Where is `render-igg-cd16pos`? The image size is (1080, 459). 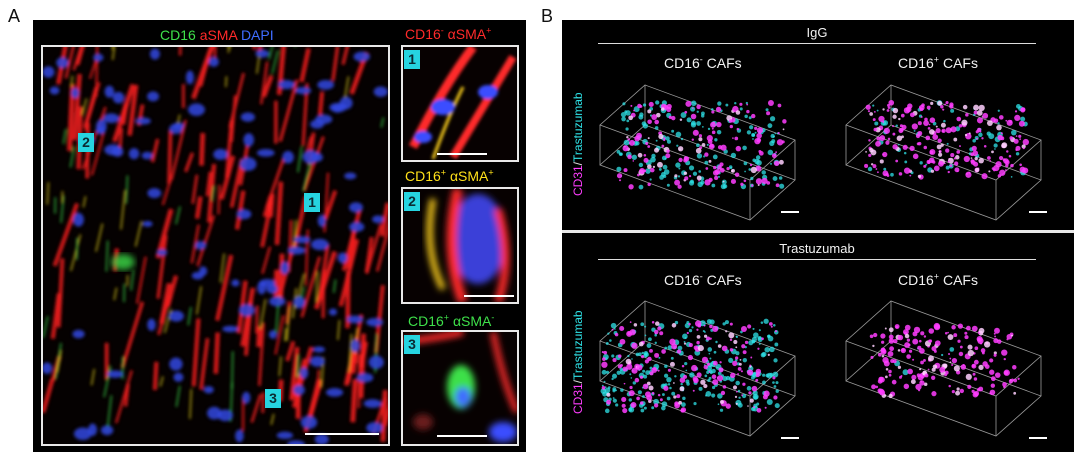 render-igg-cd16pos is located at coordinates (943, 152).